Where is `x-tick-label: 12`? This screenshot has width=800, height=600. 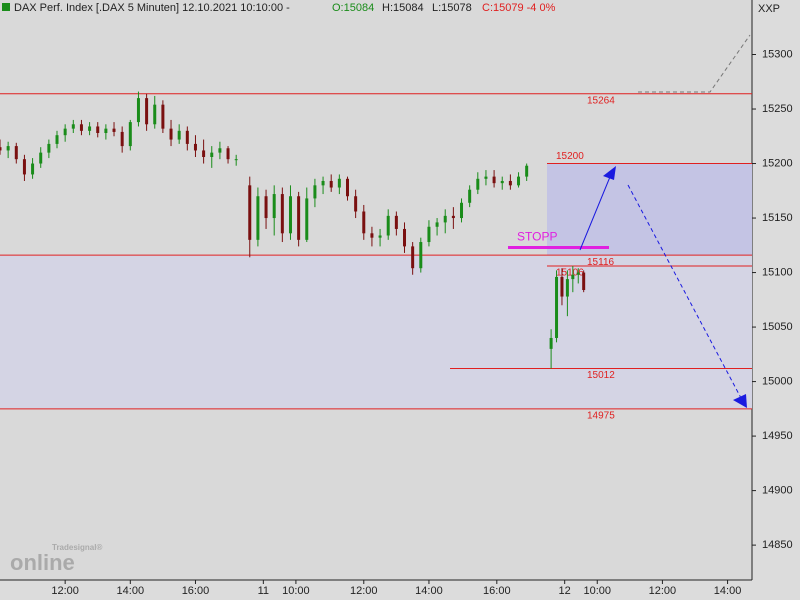 x-tick-label: 12 is located at coordinates (565, 591).